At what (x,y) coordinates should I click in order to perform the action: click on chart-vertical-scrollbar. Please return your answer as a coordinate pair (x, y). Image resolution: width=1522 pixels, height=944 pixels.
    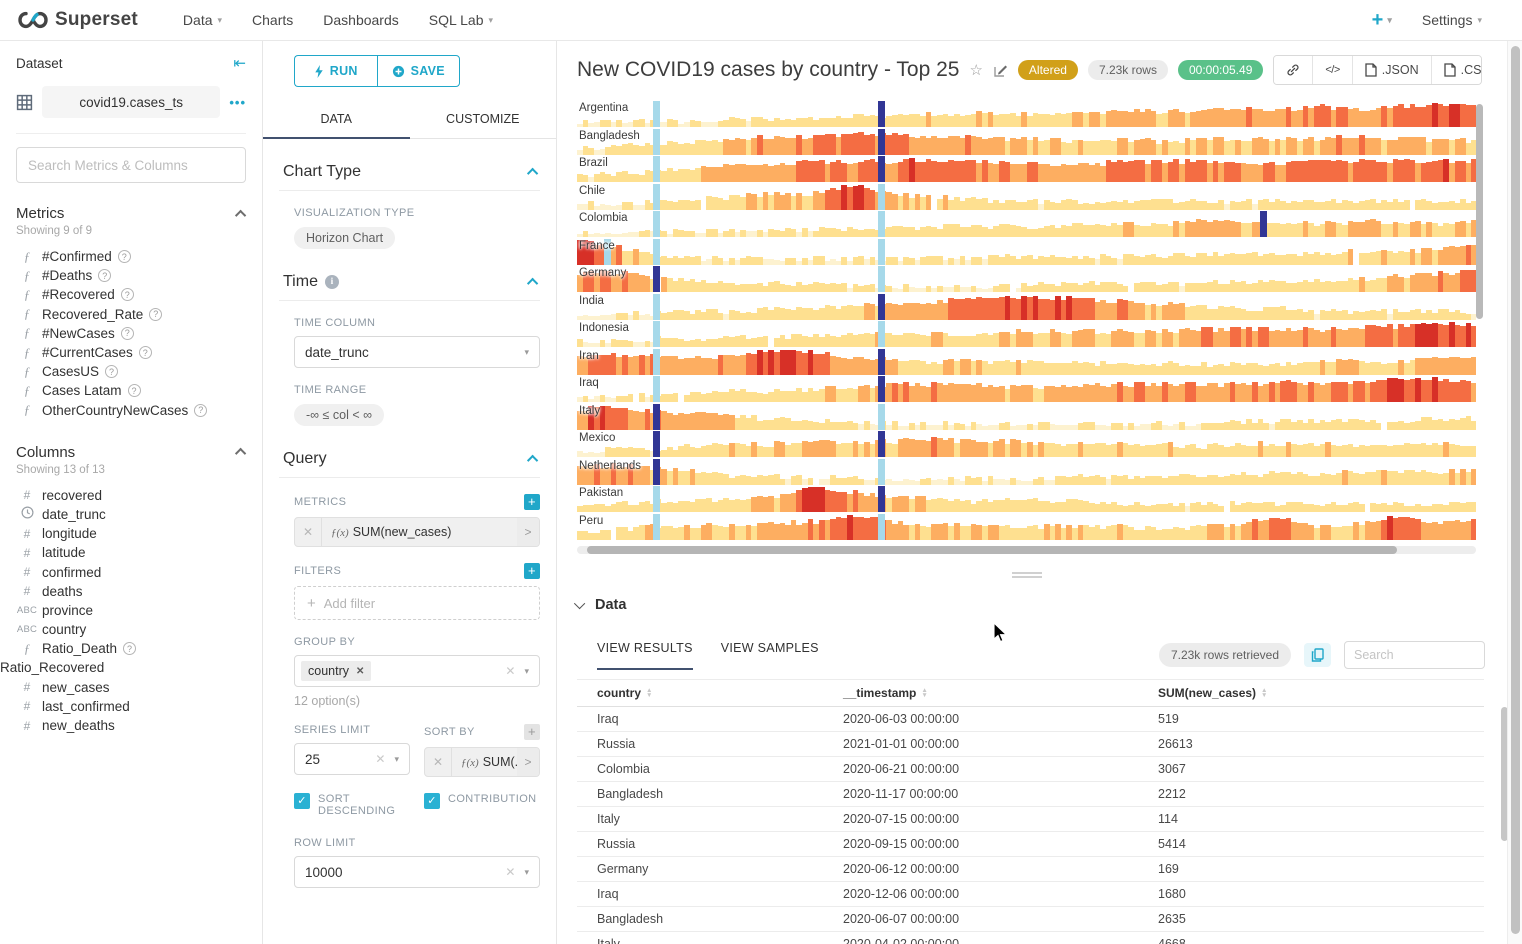
    Looking at the image, I should click on (1479, 211).